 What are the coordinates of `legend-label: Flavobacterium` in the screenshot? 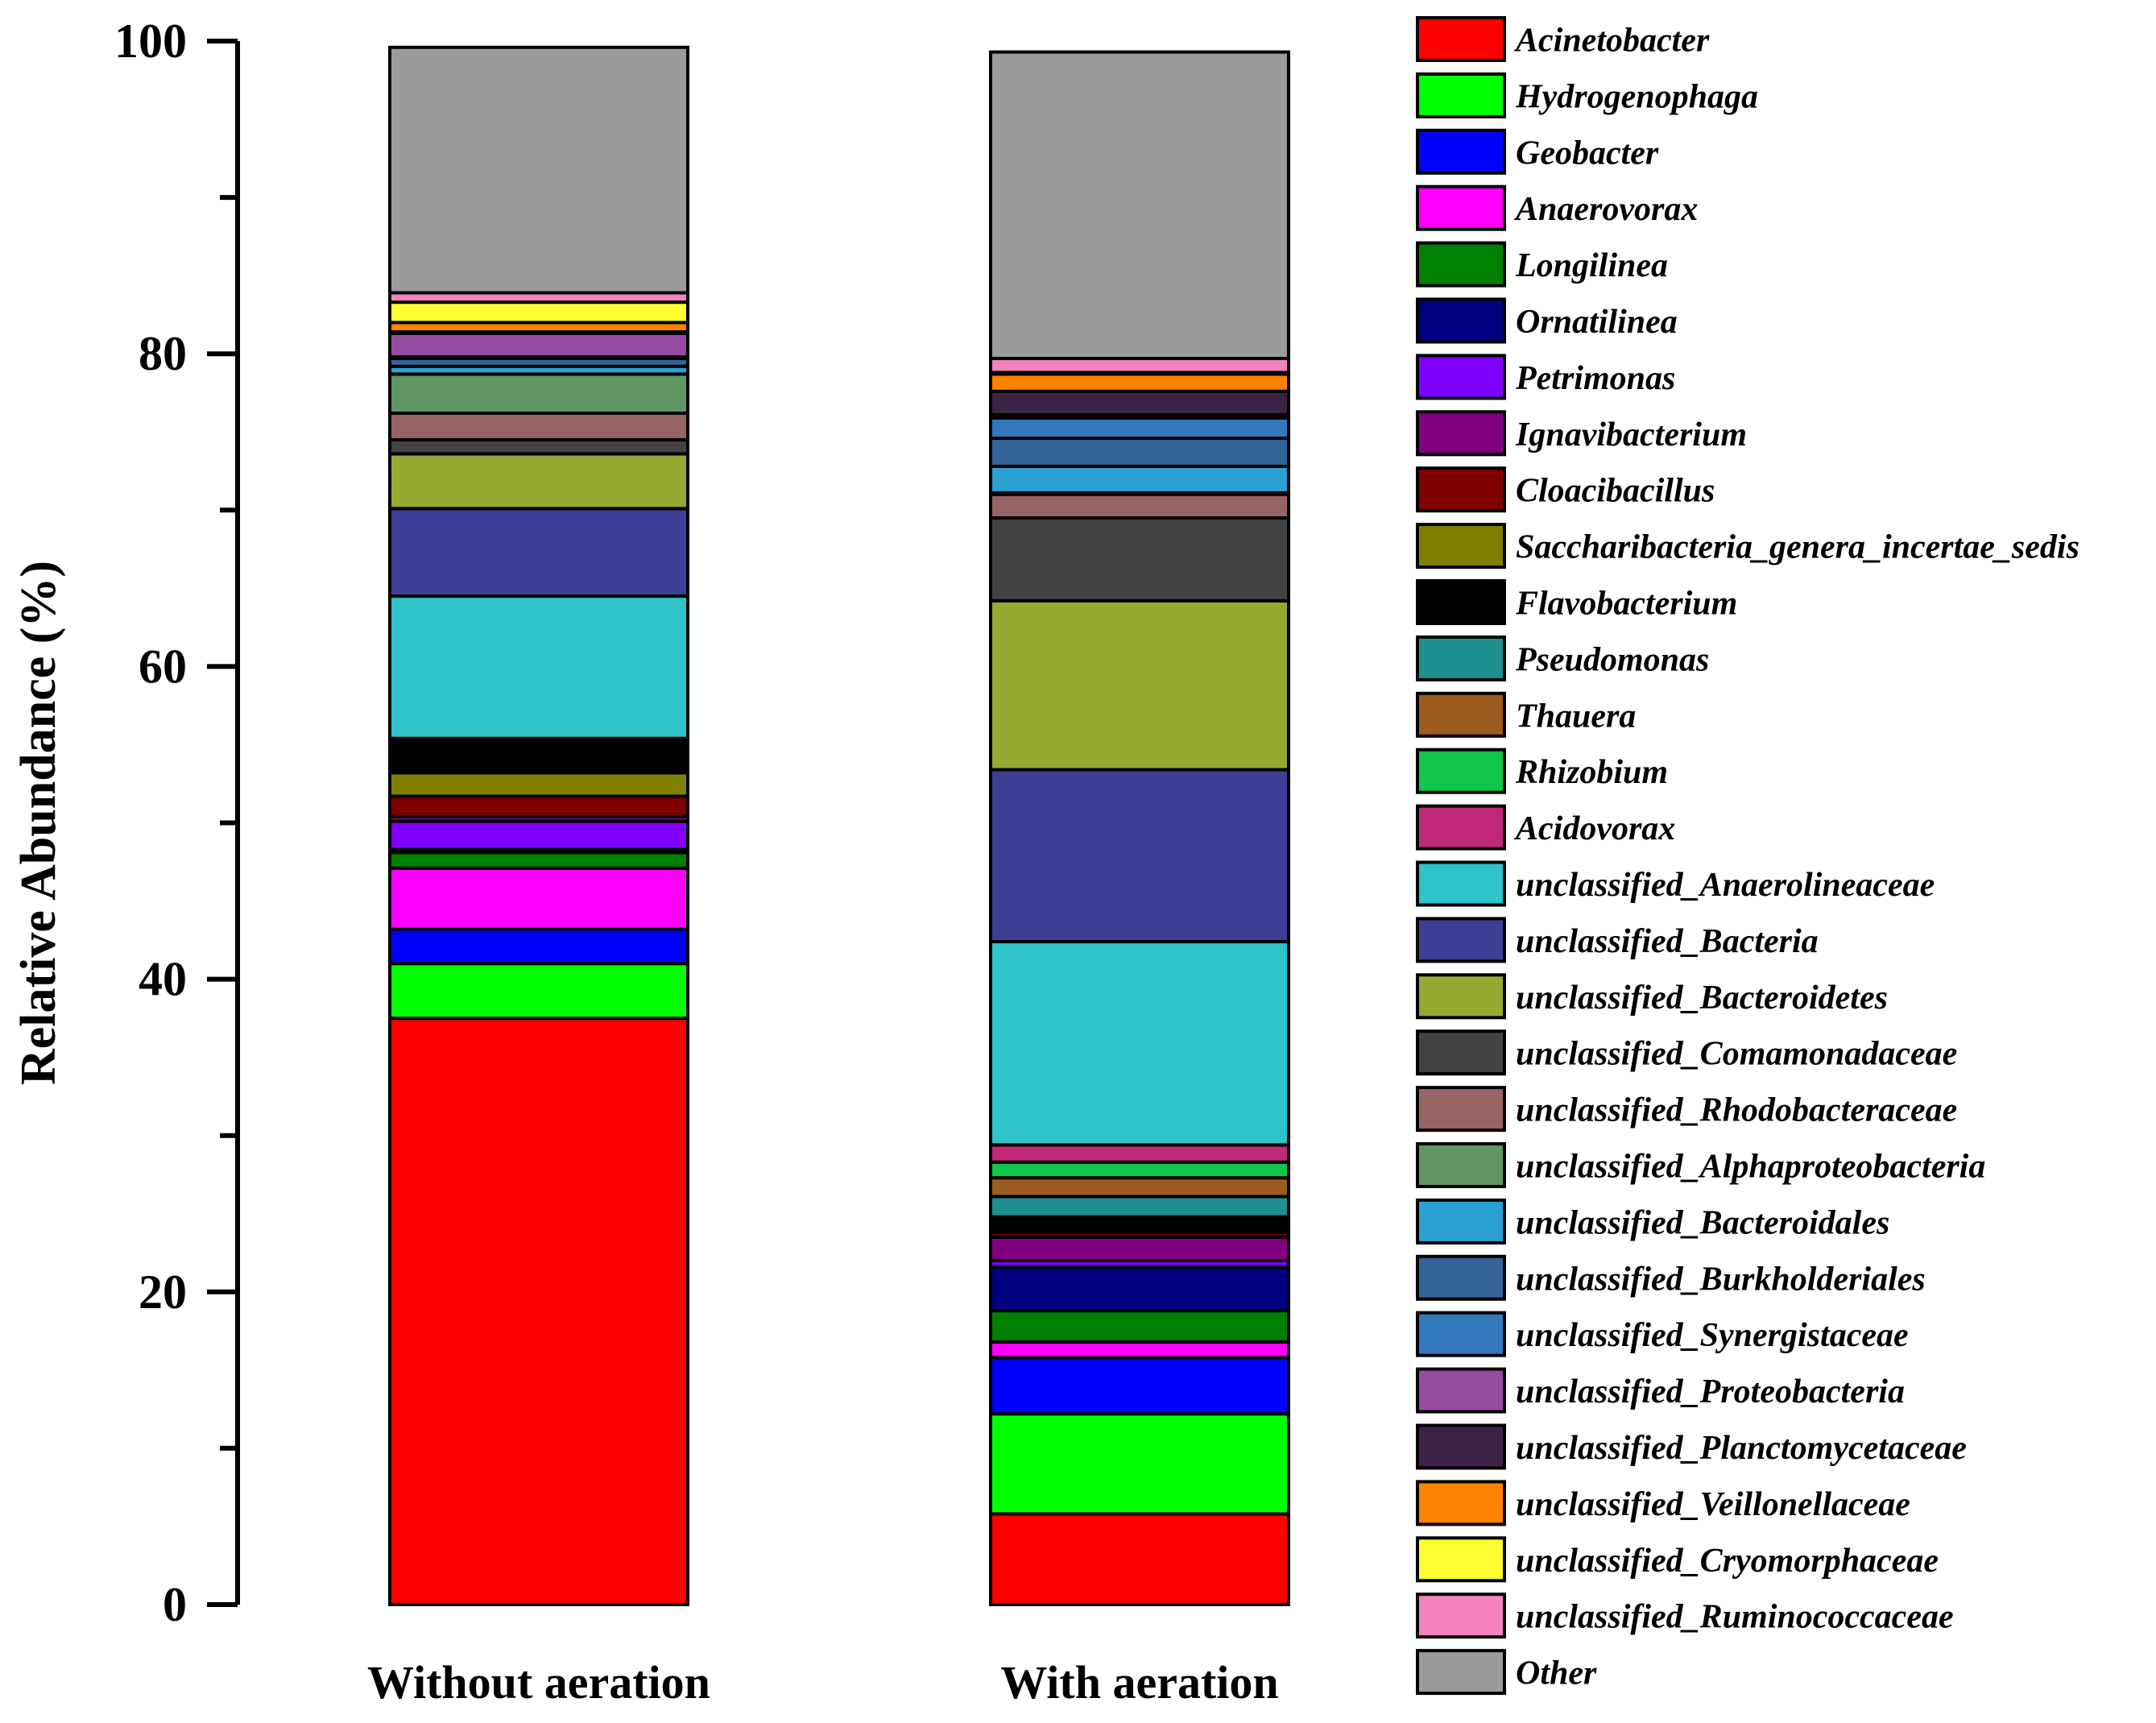 It's located at (1626, 604).